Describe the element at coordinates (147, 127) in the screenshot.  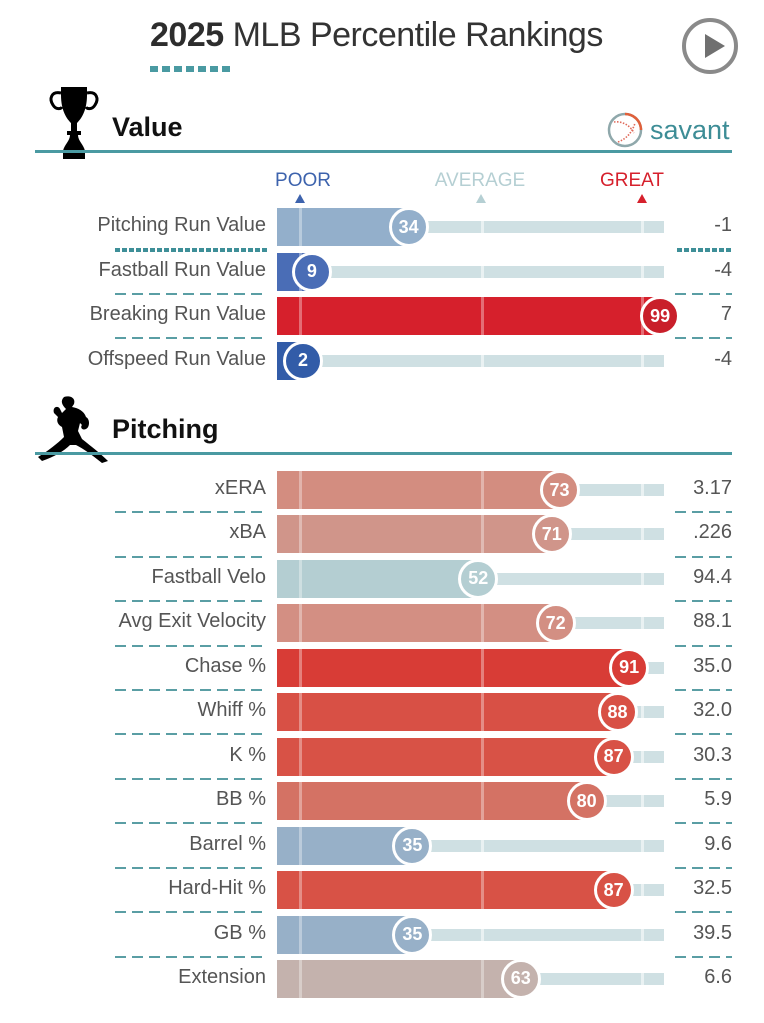
I see `section-title-value: Value` at that location.